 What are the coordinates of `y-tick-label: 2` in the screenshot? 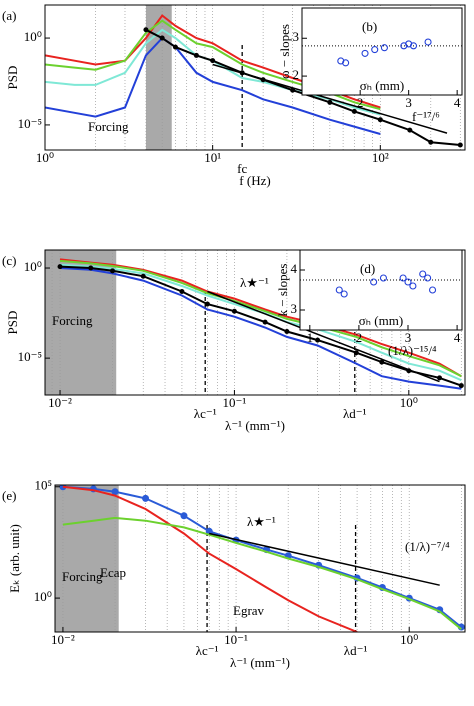 It's located at (296, 74).